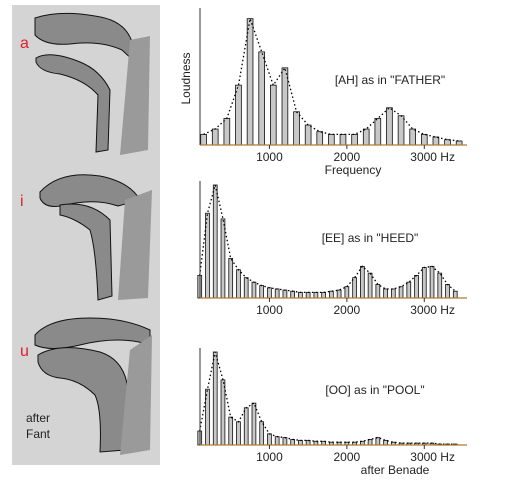  What do you see at coordinates (38, 418) in the screenshot?
I see `credit: after` at bounding box center [38, 418].